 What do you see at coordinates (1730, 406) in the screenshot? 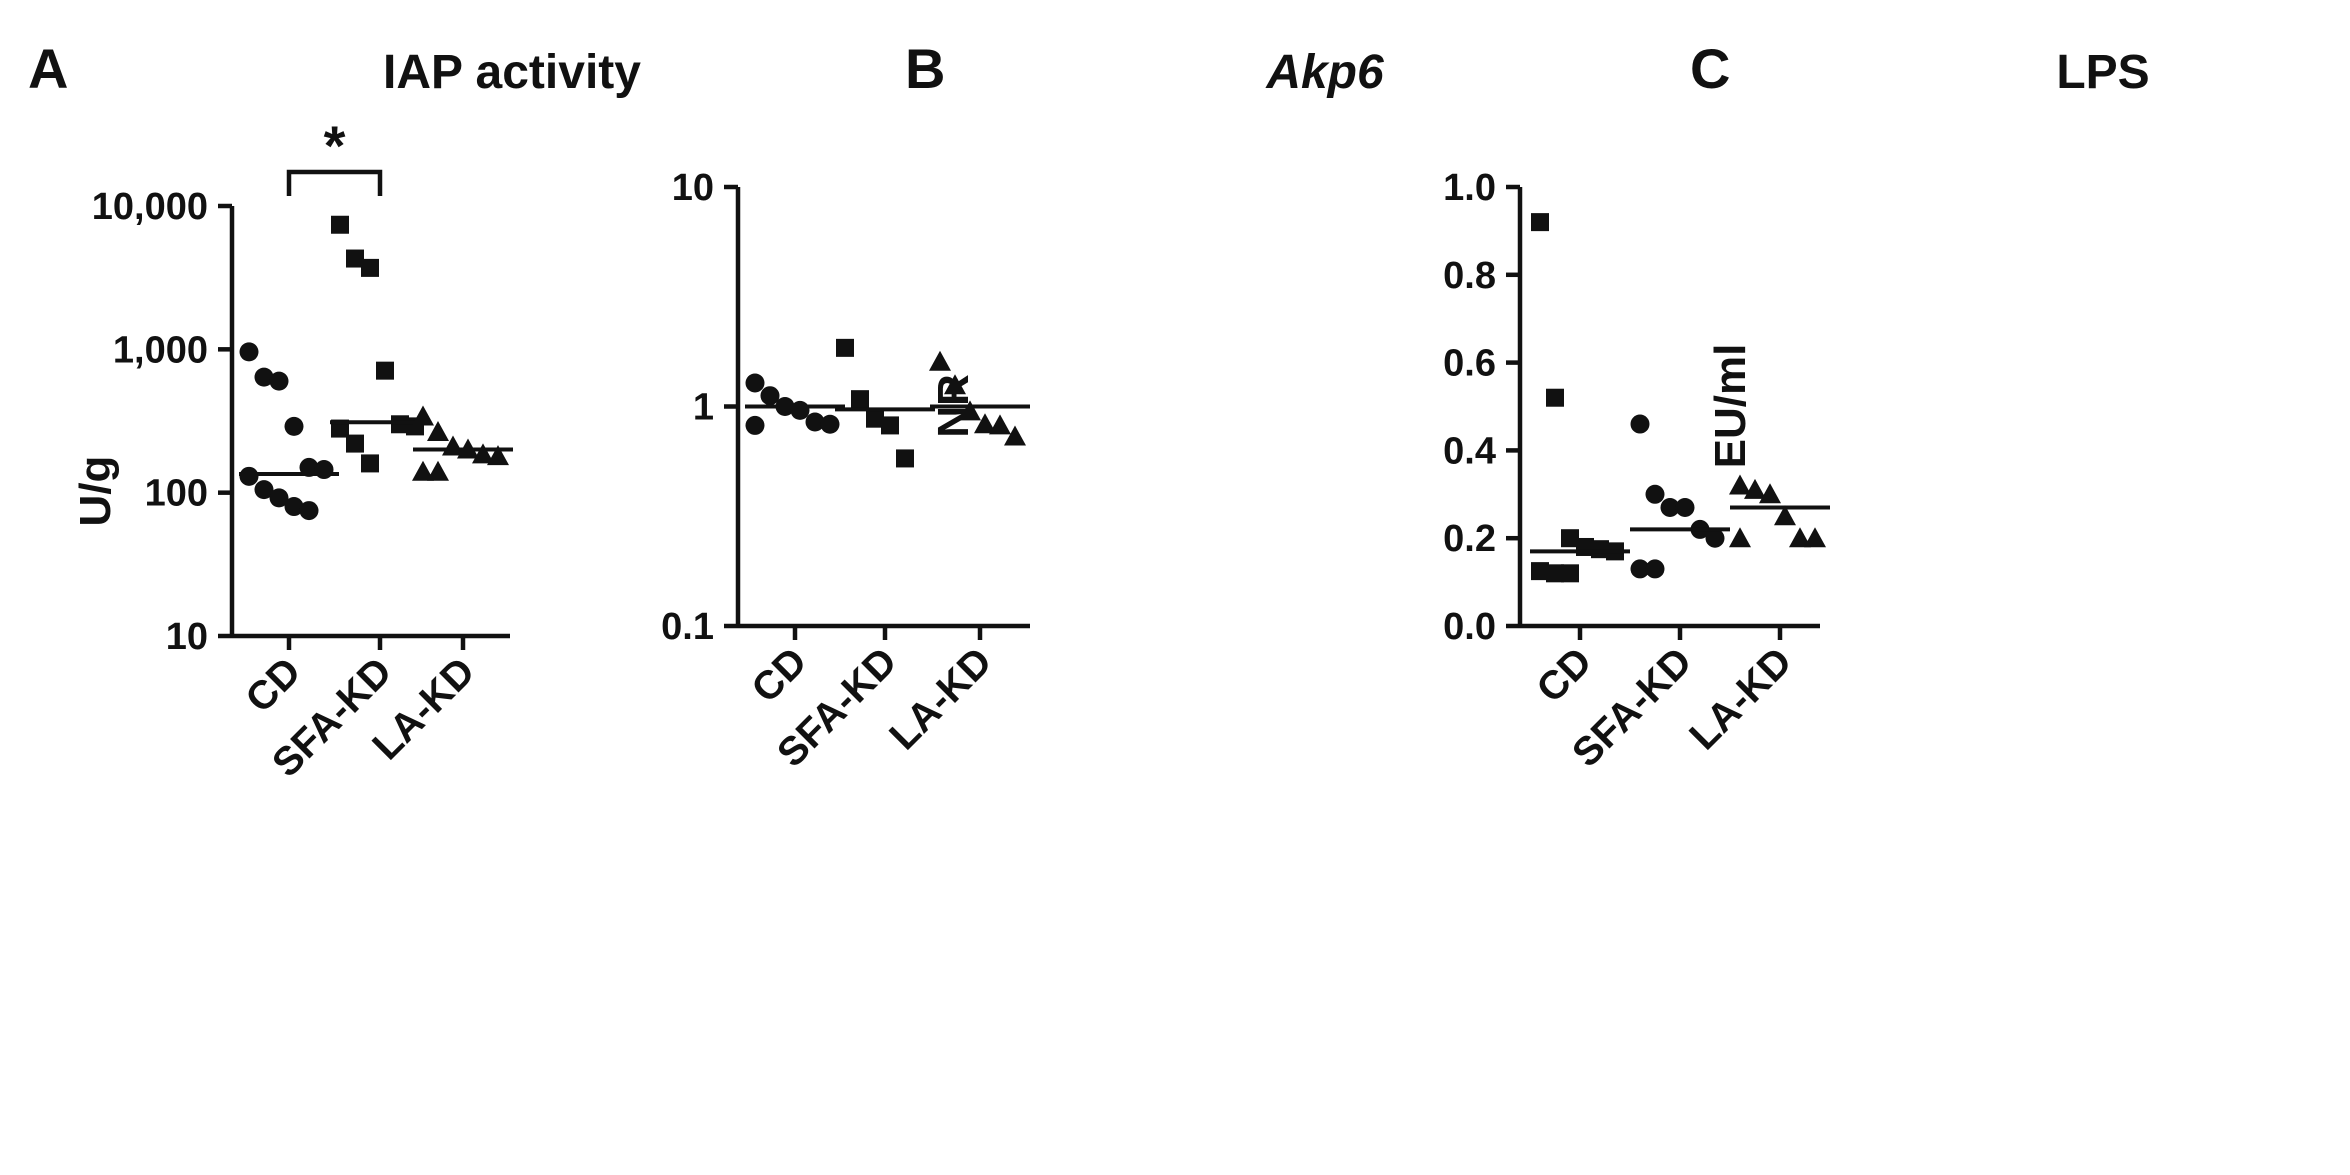
I see `y-axis-label: EU/ml` at bounding box center [1730, 406].